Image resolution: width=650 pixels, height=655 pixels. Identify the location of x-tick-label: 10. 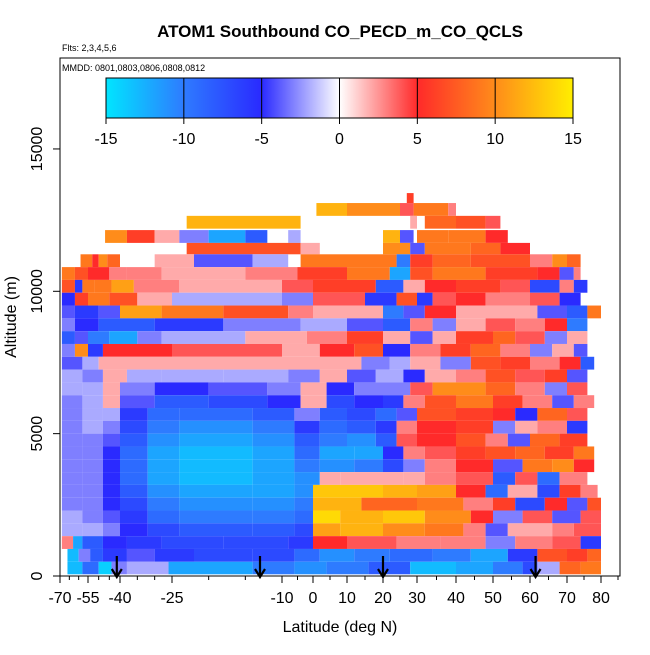
(347, 598).